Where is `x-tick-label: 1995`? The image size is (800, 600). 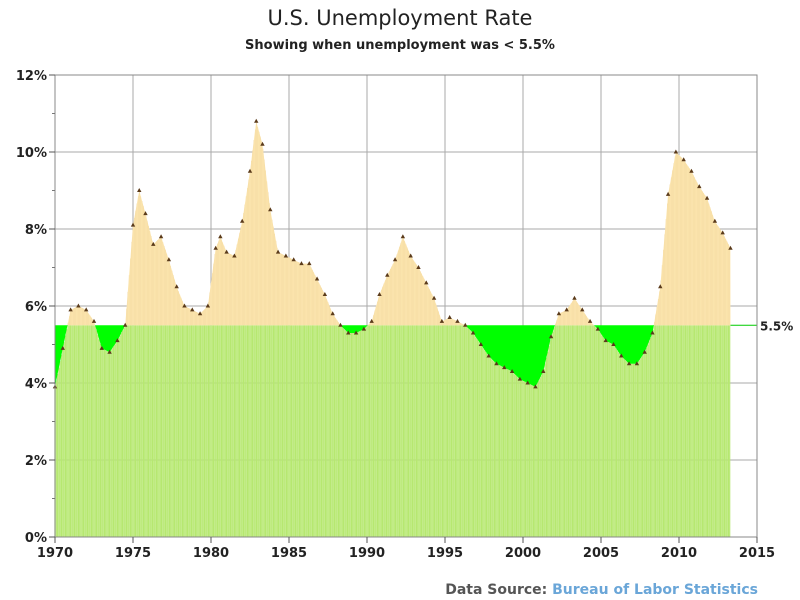 x-tick-label: 1995 is located at coordinates (445, 553).